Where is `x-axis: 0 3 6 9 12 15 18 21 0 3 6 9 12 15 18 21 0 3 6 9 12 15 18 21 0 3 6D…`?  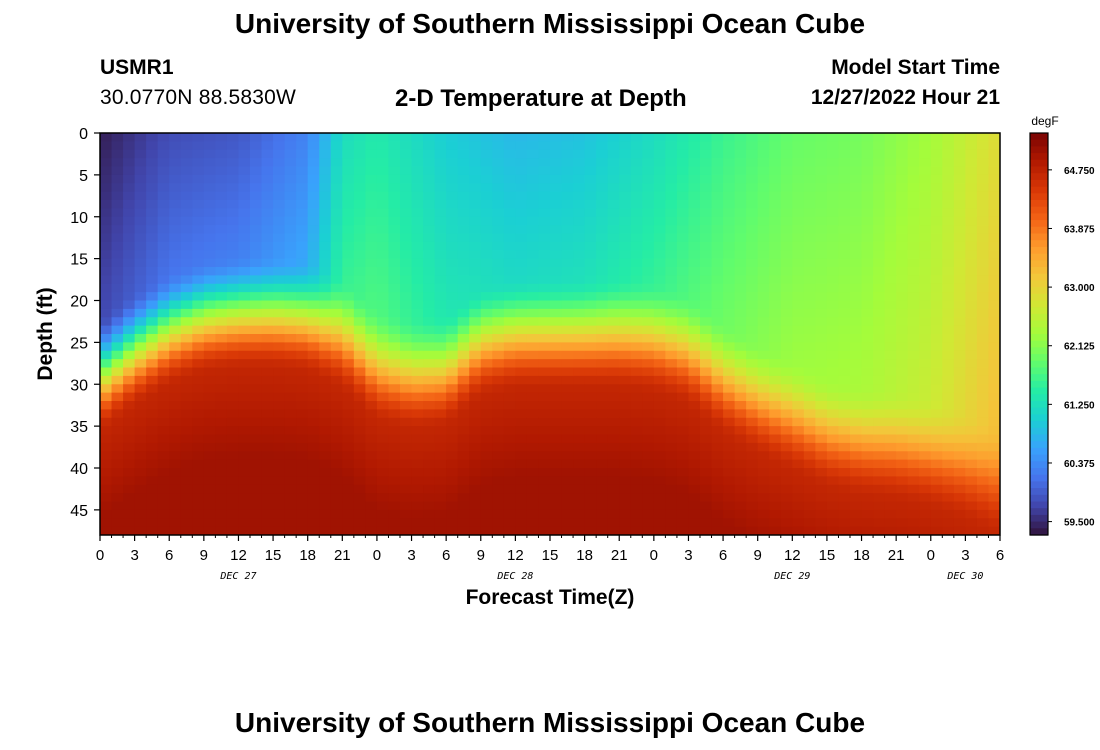
x-axis: 0 3 6 9 12 15 18 21 0 3 6 9 12 15 18 21 0 3 6 9 12 15 18 21 0 3 6D… is located at coordinates (550, 558).